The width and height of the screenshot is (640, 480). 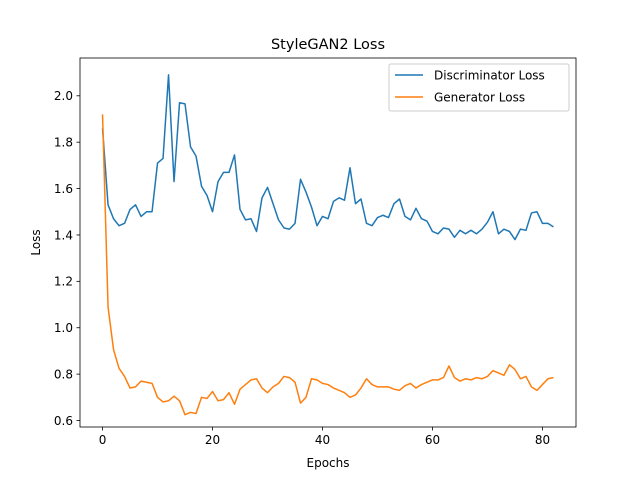 I want to click on x-tick-label: 80, so click(x=542, y=440).